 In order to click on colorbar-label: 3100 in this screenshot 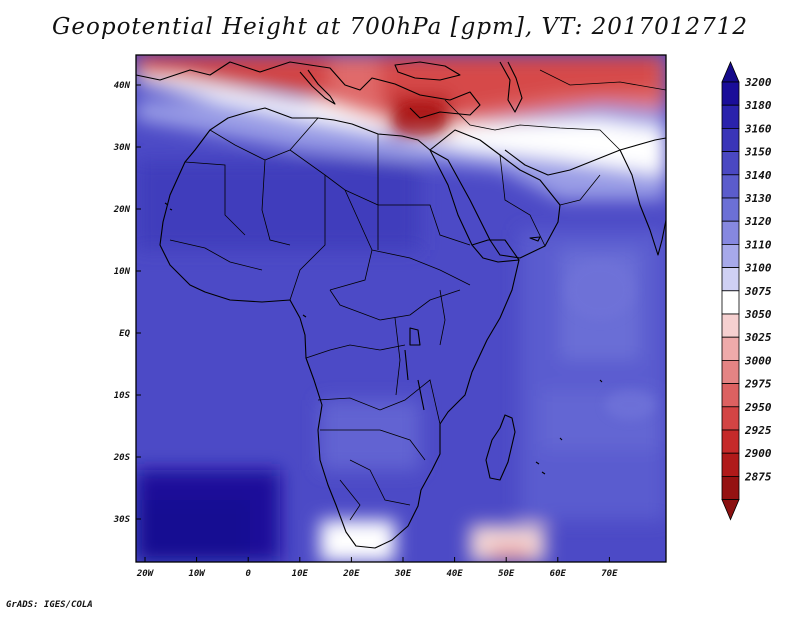, I will do `click(758, 268)`.